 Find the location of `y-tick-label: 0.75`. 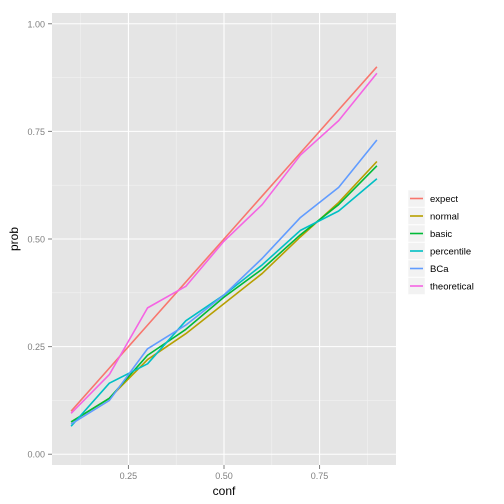

y-tick-label: 0.75 is located at coordinates (36, 132).